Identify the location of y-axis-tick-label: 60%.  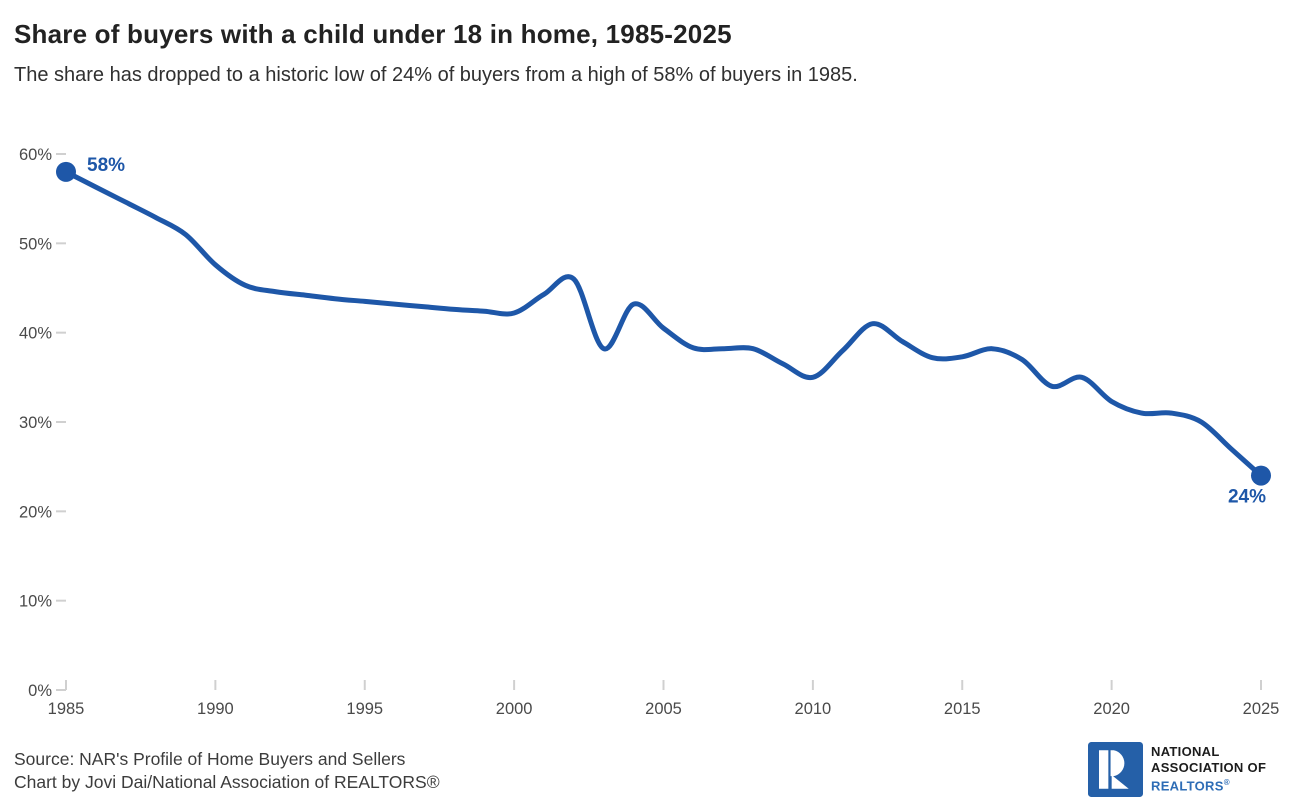
(35, 155).